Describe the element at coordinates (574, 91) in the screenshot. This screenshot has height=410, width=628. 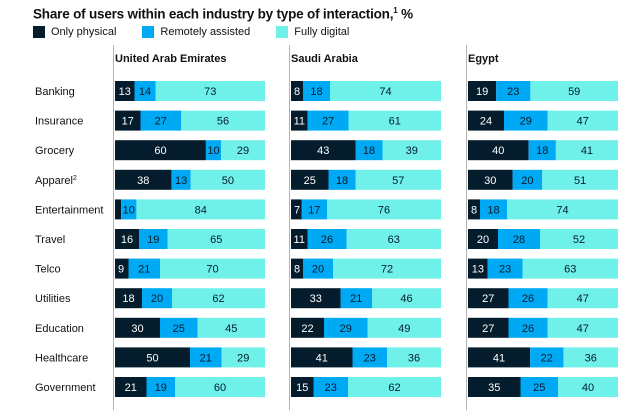
I see `bar-segment-egypt-banking-fully-digital` at that location.